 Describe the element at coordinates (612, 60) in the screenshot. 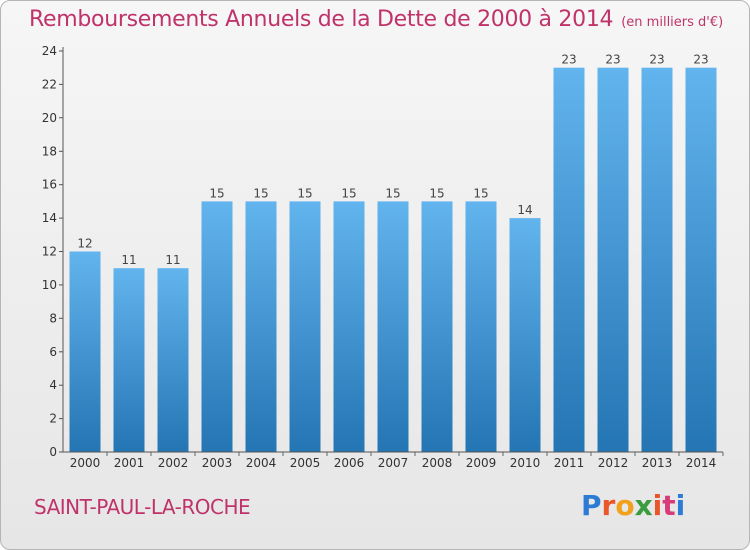

I see `bar-value-label-2012: 23` at that location.